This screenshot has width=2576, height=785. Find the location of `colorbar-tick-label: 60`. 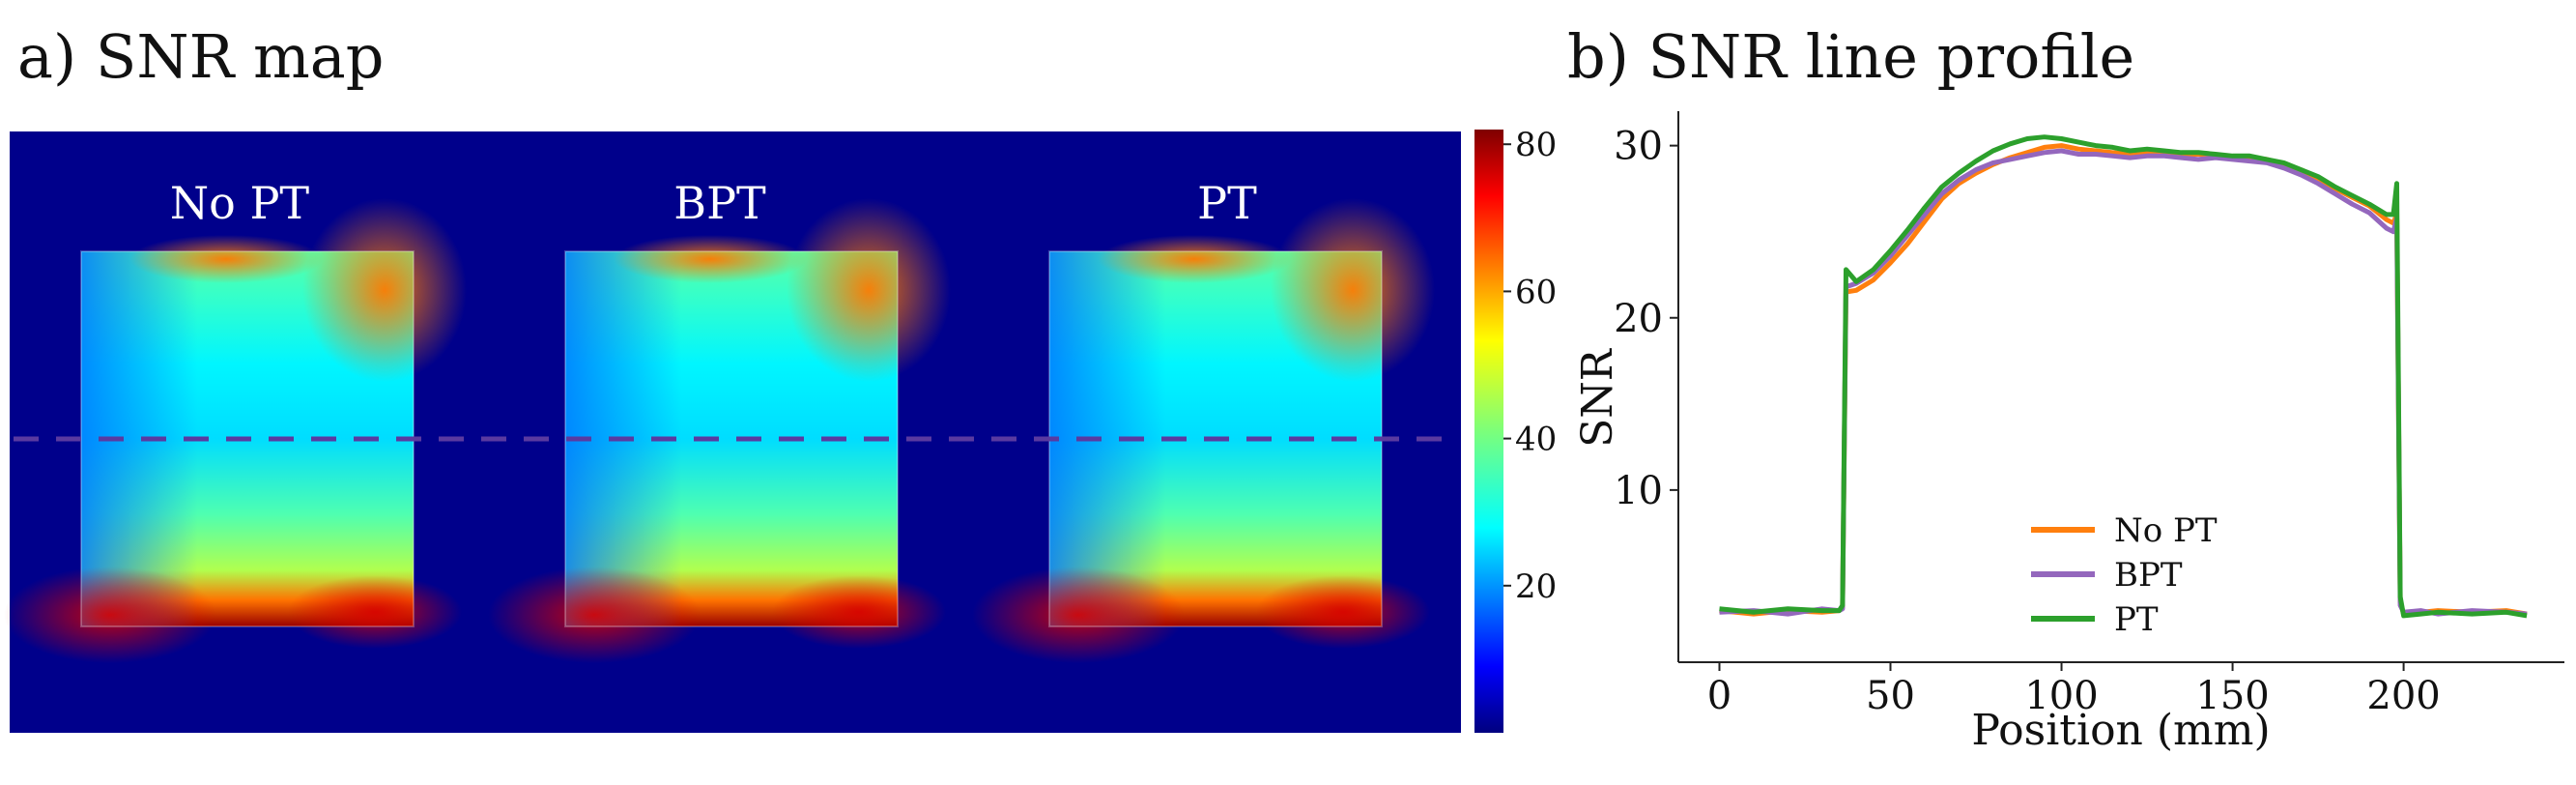

colorbar-tick-label: 60 is located at coordinates (1536, 292).